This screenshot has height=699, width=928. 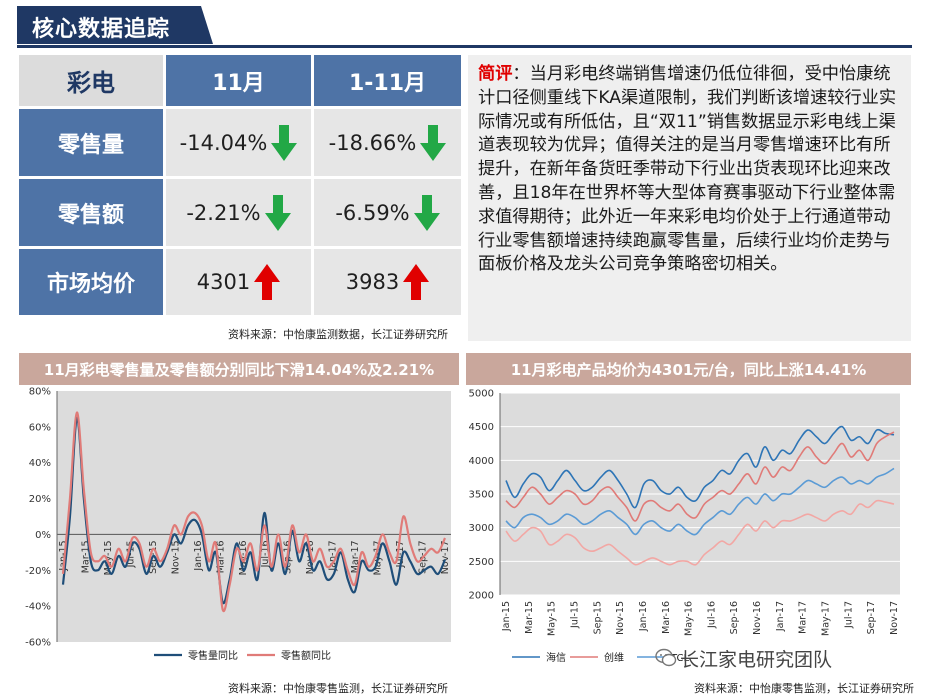 I want to click on wechat-icon, so click(x=666, y=657).